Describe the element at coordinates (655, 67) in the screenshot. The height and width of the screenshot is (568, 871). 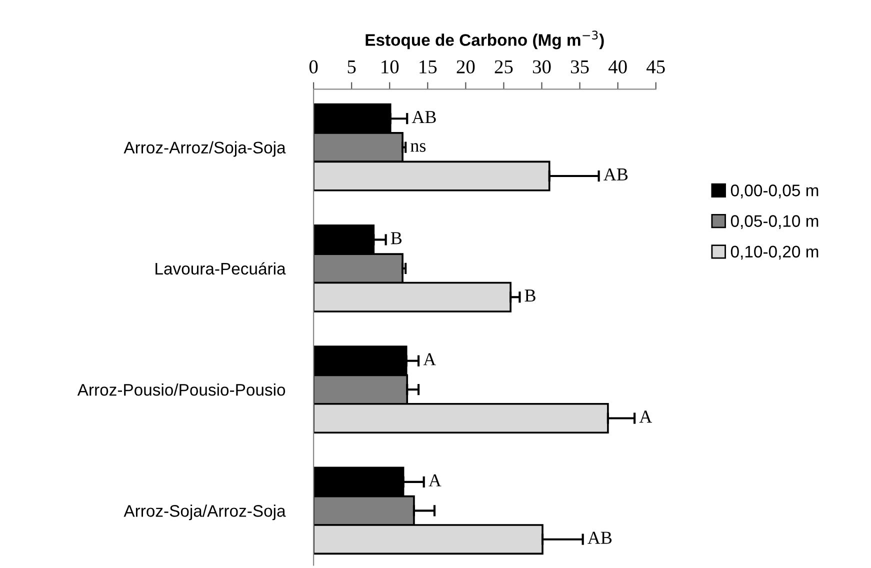
I see `x-tick-label: 45` at that location.